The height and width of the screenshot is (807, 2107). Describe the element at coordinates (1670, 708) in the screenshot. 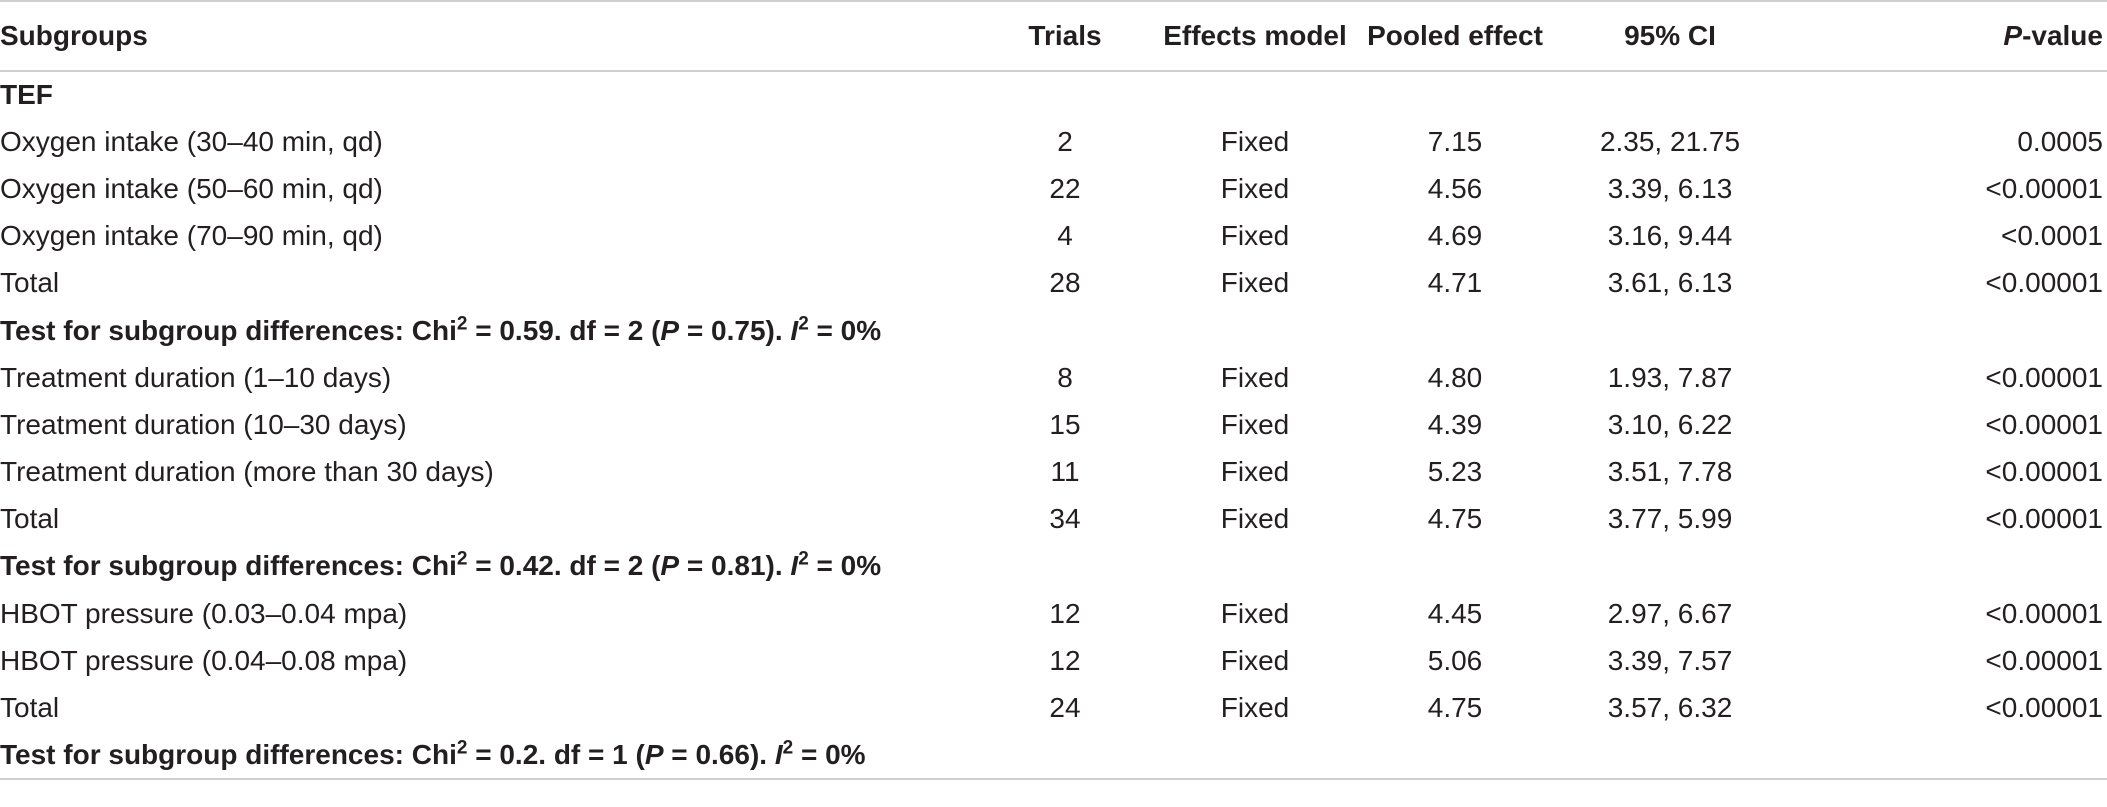

I see `ci-cell: 3.57, 6.32` at that location.